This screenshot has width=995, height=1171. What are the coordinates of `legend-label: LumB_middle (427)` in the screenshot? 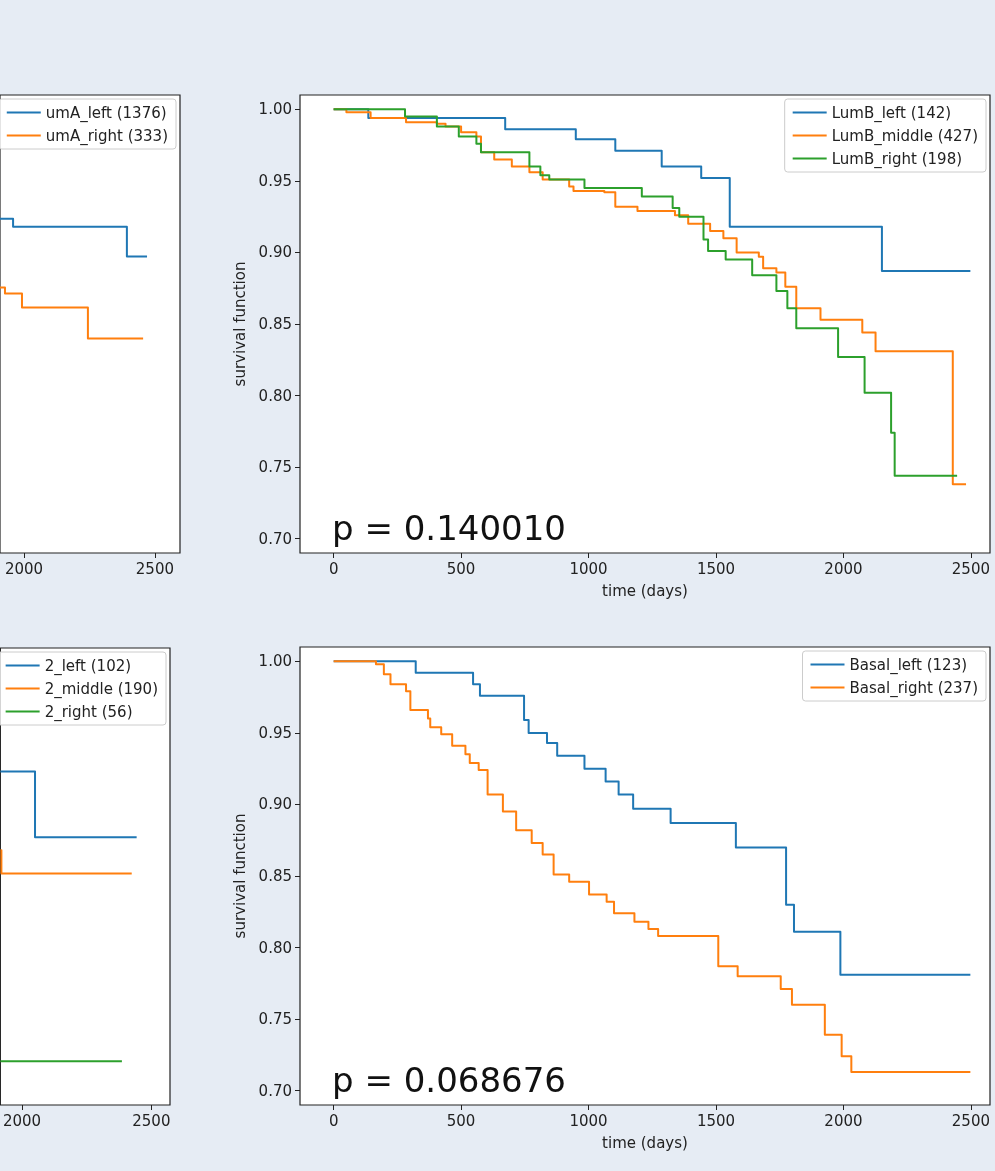 It's located at (904, 136).